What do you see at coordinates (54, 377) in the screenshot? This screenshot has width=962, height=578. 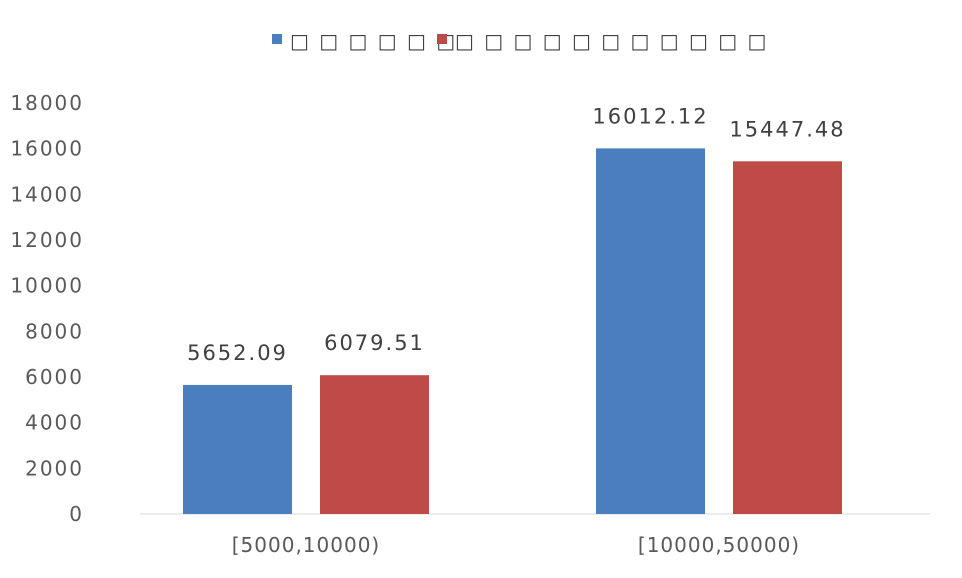 I see `y-tick-label: 6000` at bounding box center [54, 377].